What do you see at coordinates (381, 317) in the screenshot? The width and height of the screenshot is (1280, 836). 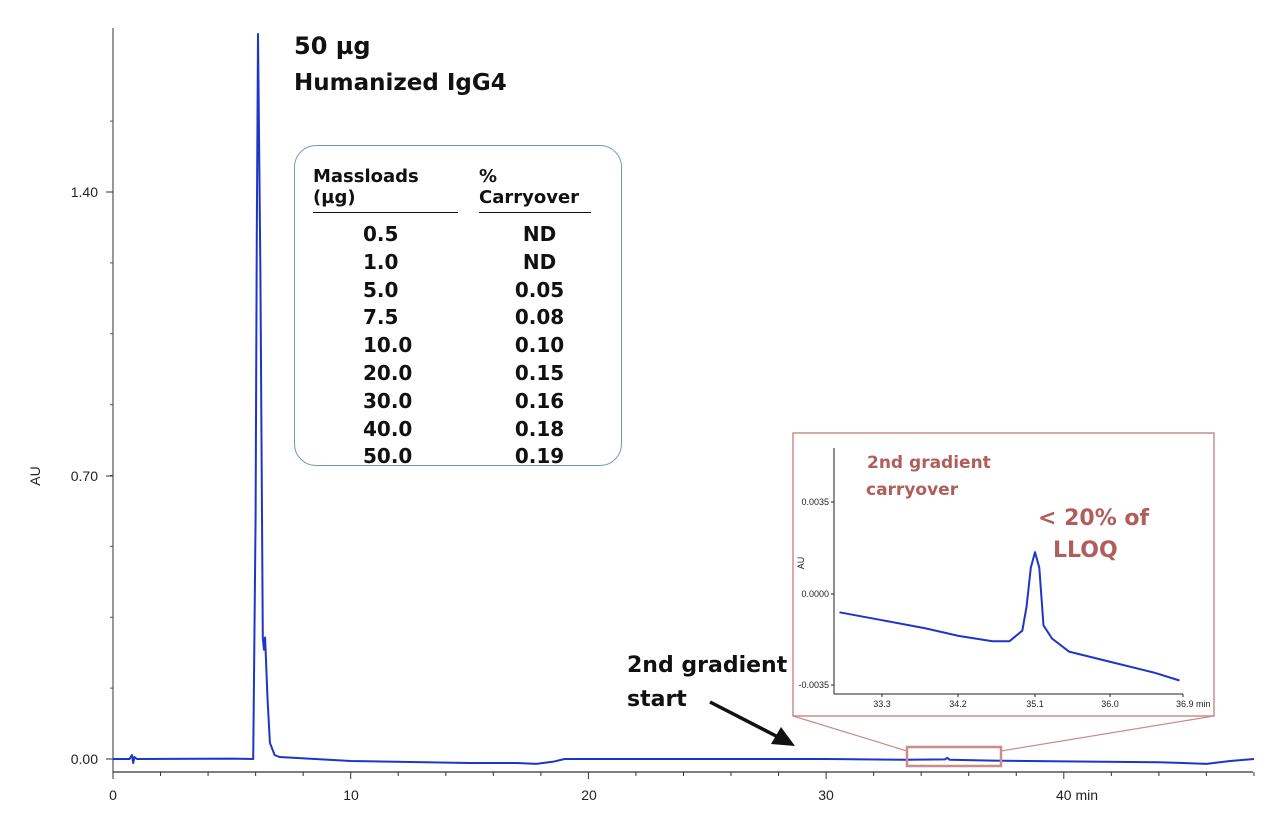 I see `massload-cell: 7.5` at bounding box center [381, 317].